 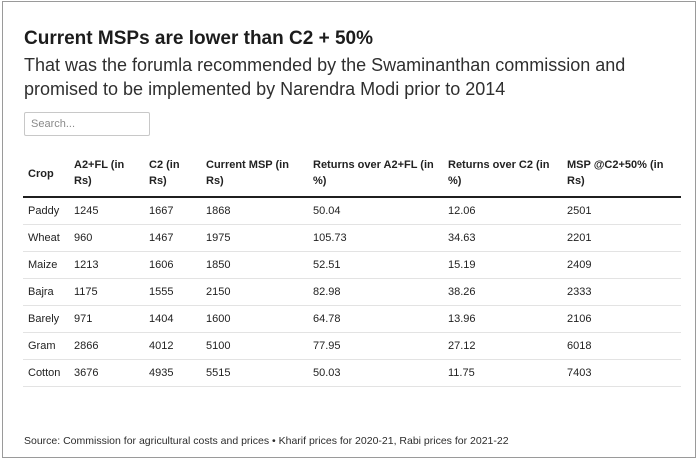 I want to click on table-row: Wheat 960 1467 1975 105.73 34.63 2201, so click(x=352, y=238).